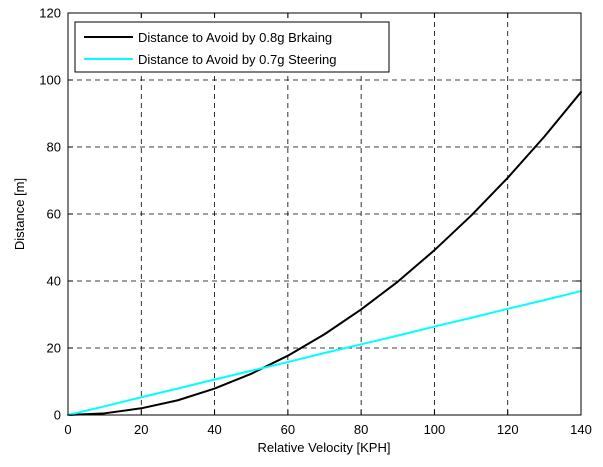 Image resolution: width=603 pixels, height=467 pixels. What do you see at coordinates (288, 429) in the screenshot?
I see `x-tick-label: 60` at bounding box center [288, 429].